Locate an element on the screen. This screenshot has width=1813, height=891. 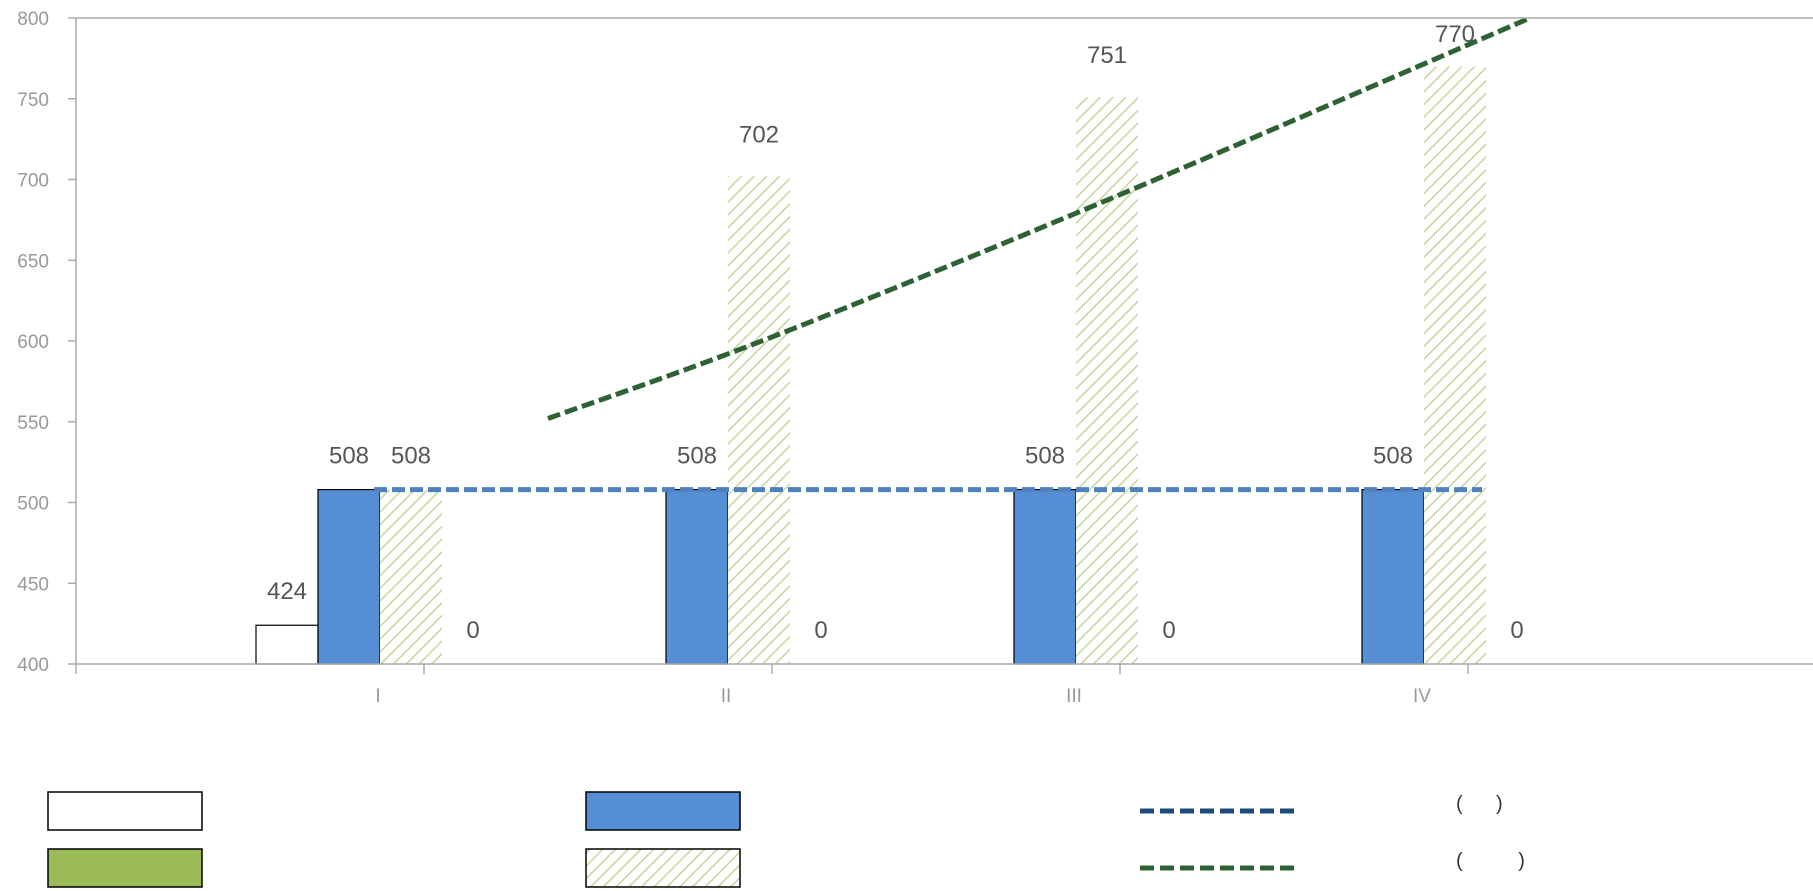
data-label-green-solid-III: 0 is located at coordinates (1168, 630).